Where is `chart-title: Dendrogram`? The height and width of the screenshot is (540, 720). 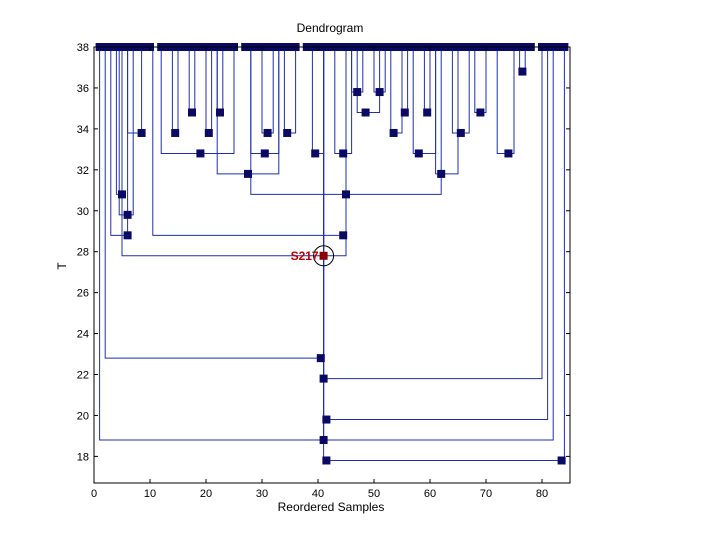
chart-title: Dendrogram is located at coordinates (330, 28).